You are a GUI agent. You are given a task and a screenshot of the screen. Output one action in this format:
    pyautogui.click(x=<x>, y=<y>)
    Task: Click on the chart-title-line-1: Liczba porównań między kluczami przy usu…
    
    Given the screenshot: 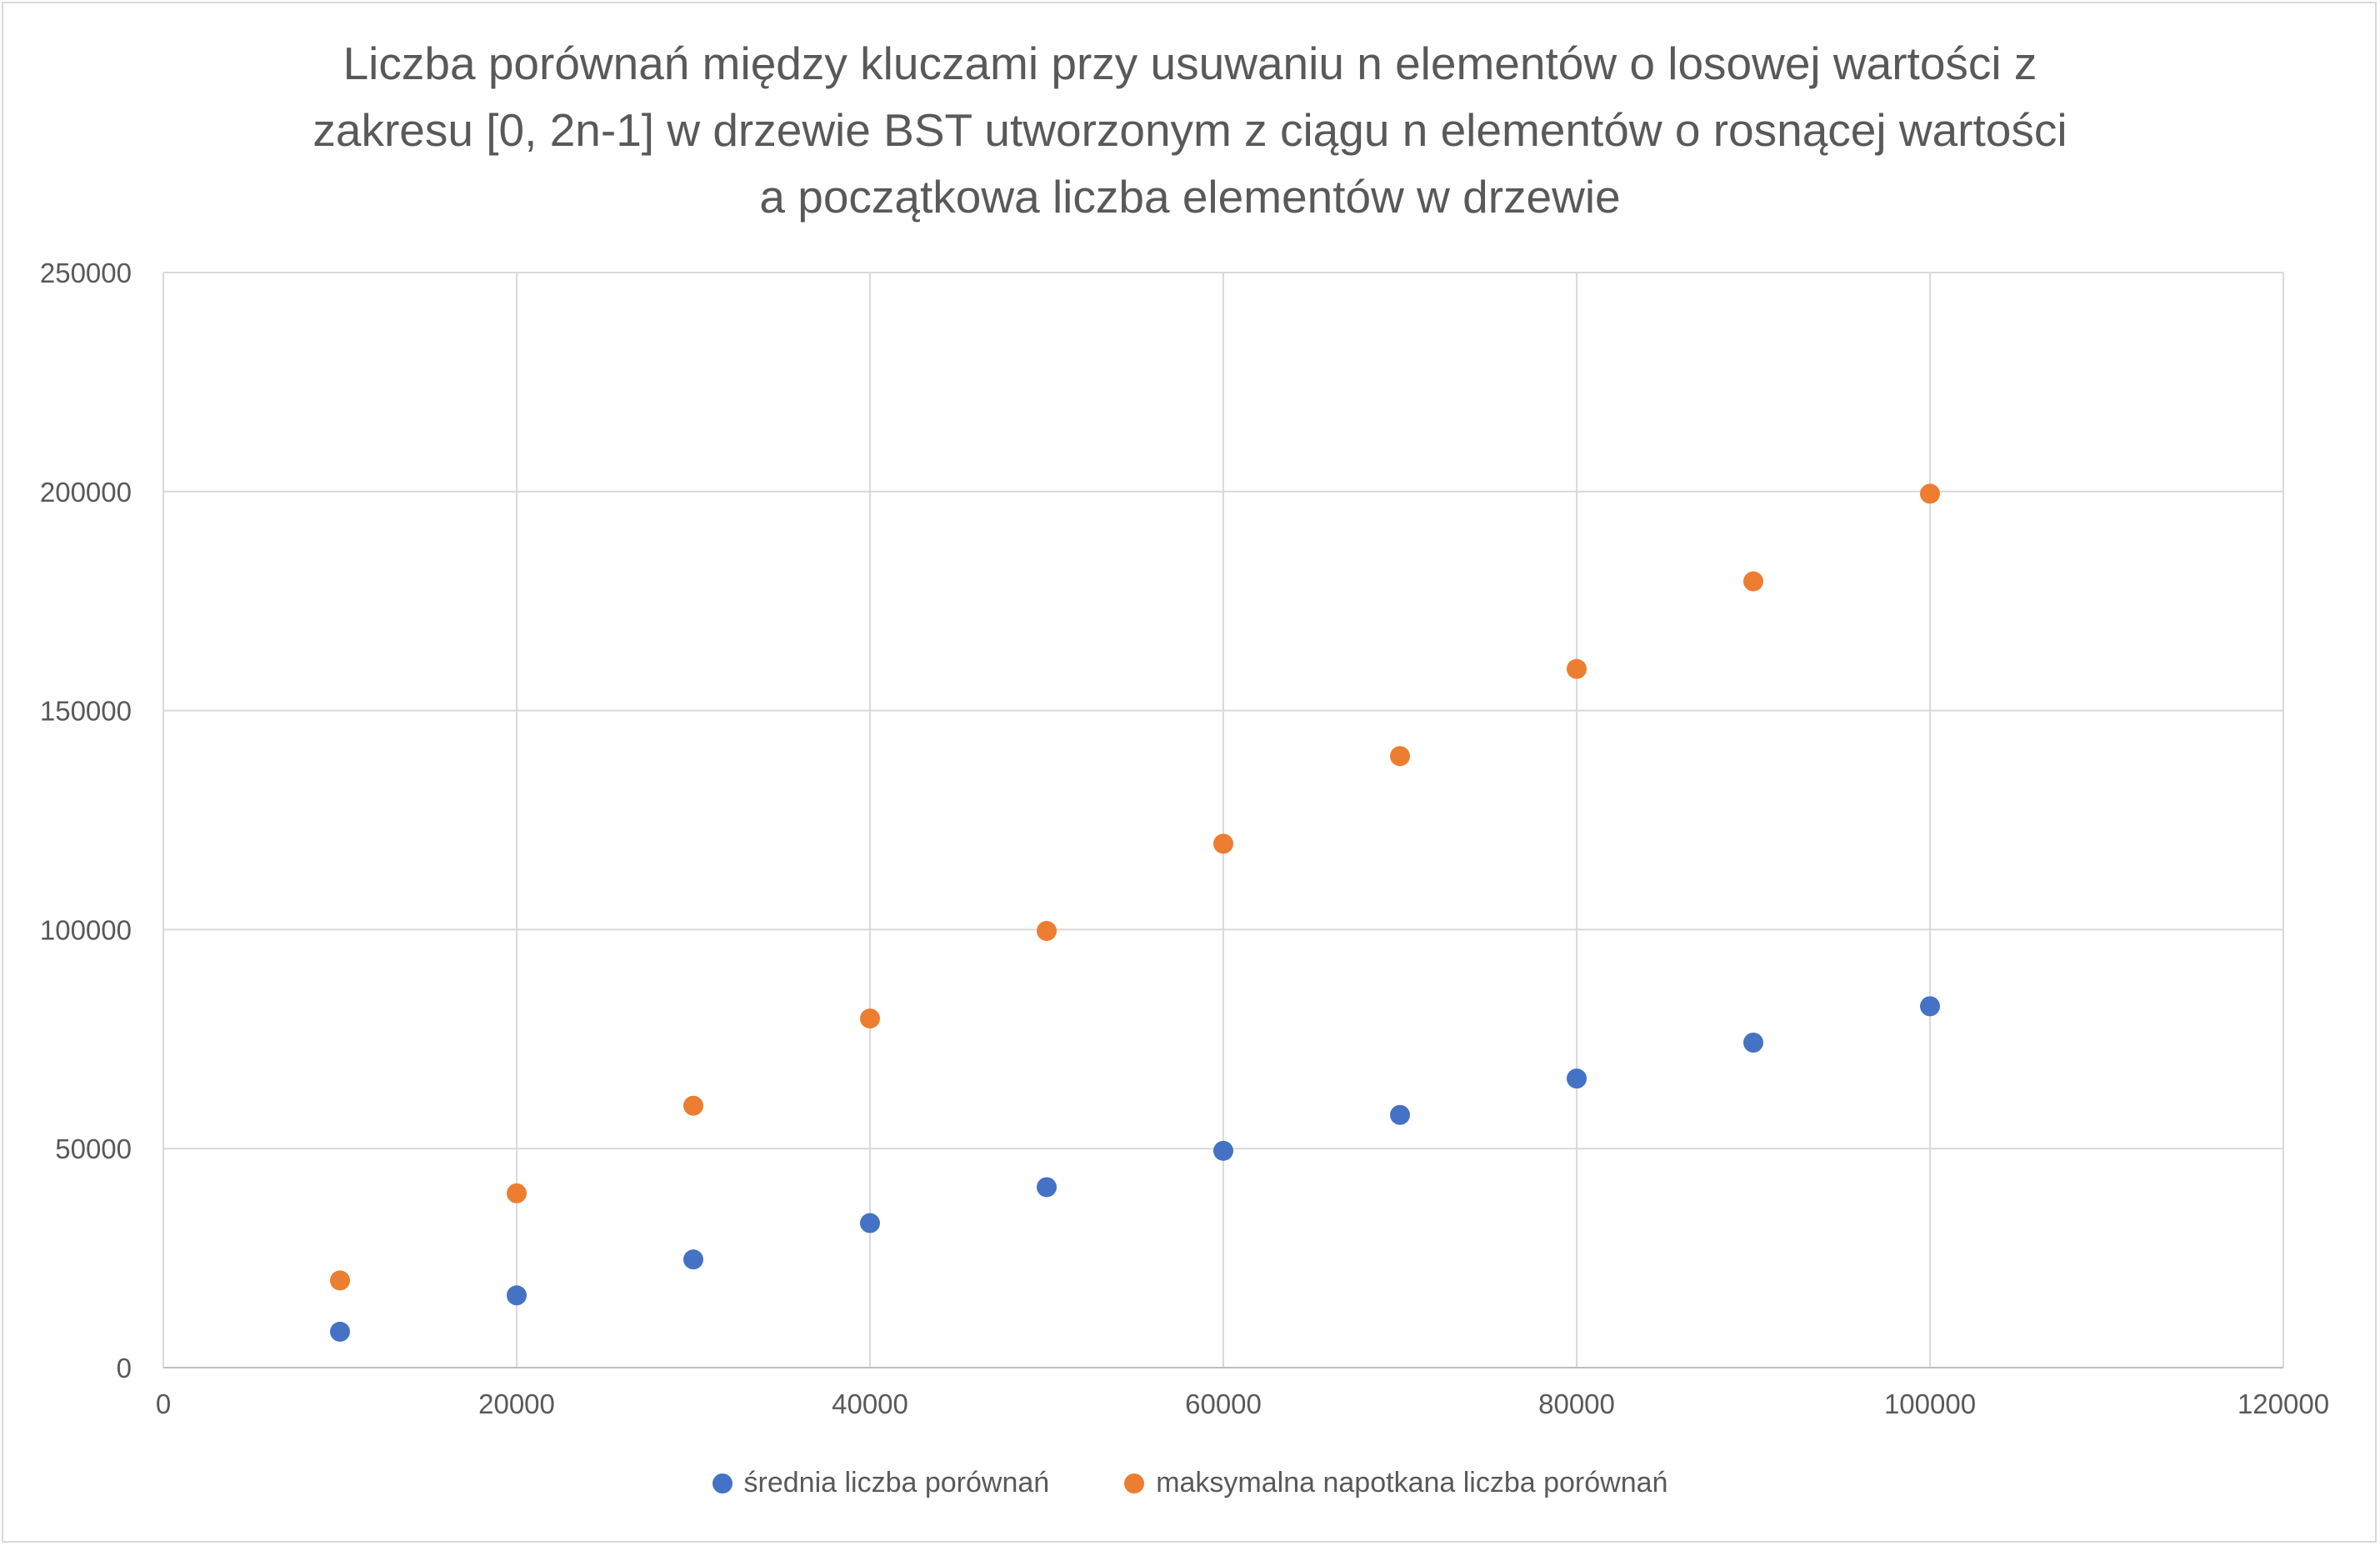 What is the action you would take?
    pyautogui.click(x=1190, y=64)
    